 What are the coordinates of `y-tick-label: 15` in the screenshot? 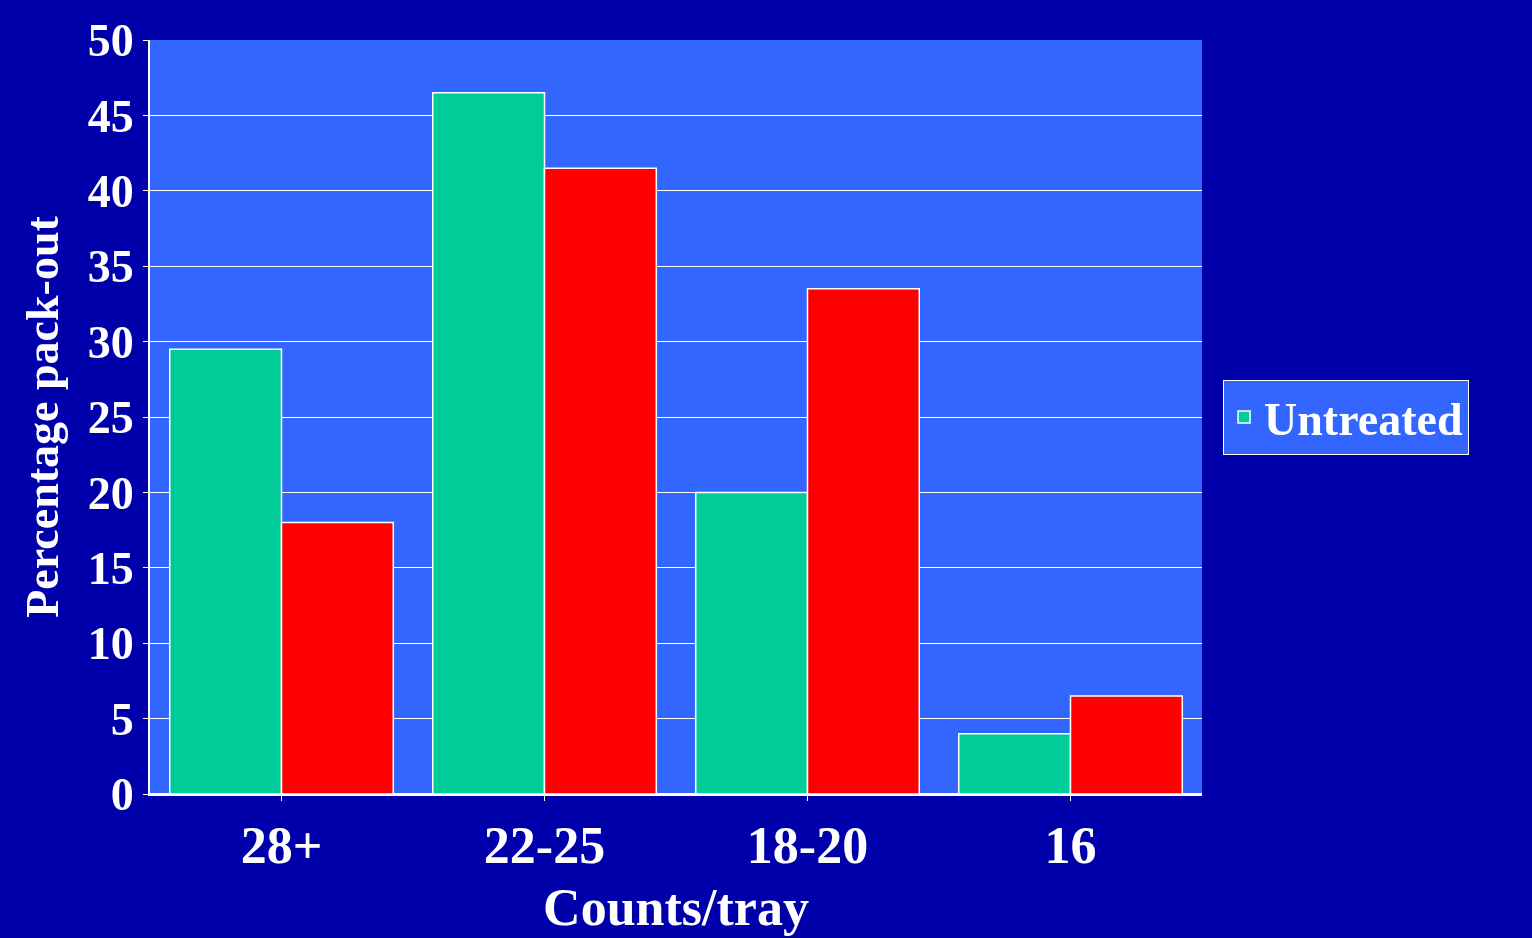 It's located at (110, 568).